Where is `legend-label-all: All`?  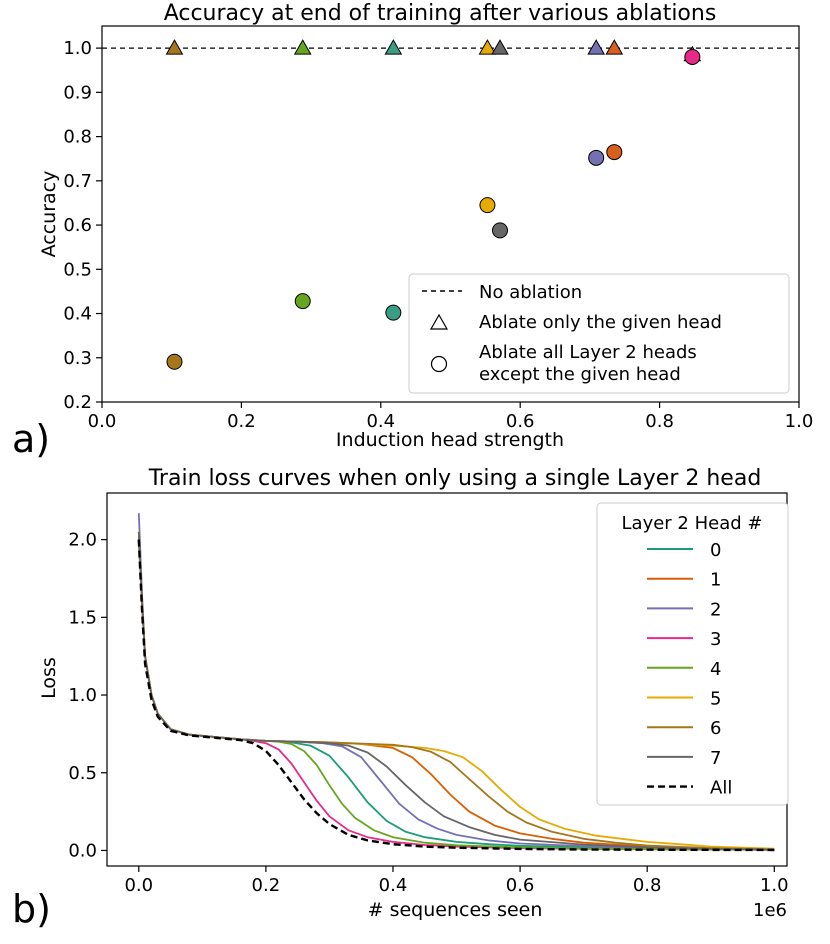 legend-label-all: All is located at coordinates (721, 788).